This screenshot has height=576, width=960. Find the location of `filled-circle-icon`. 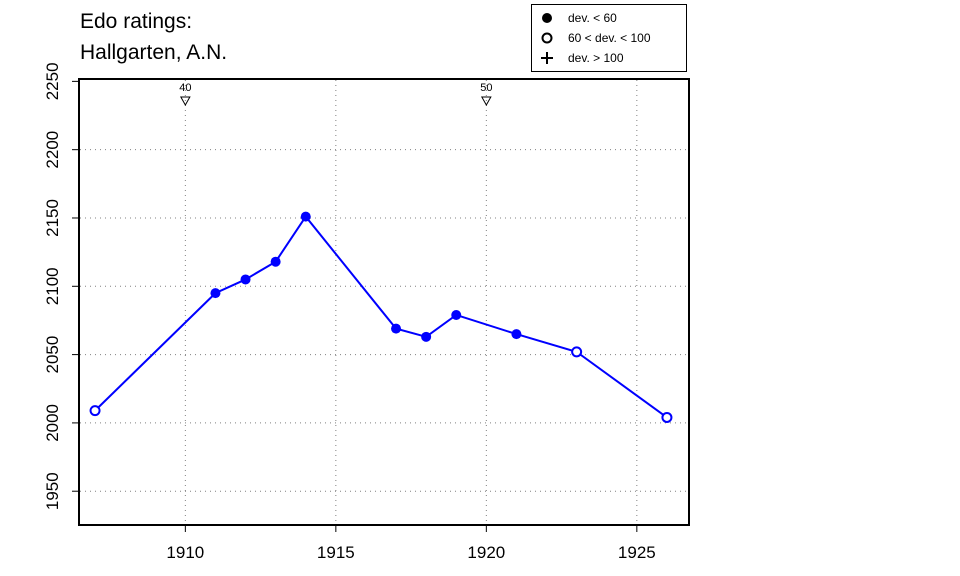

filled-circle-icon is located at coordinates (547, 18).